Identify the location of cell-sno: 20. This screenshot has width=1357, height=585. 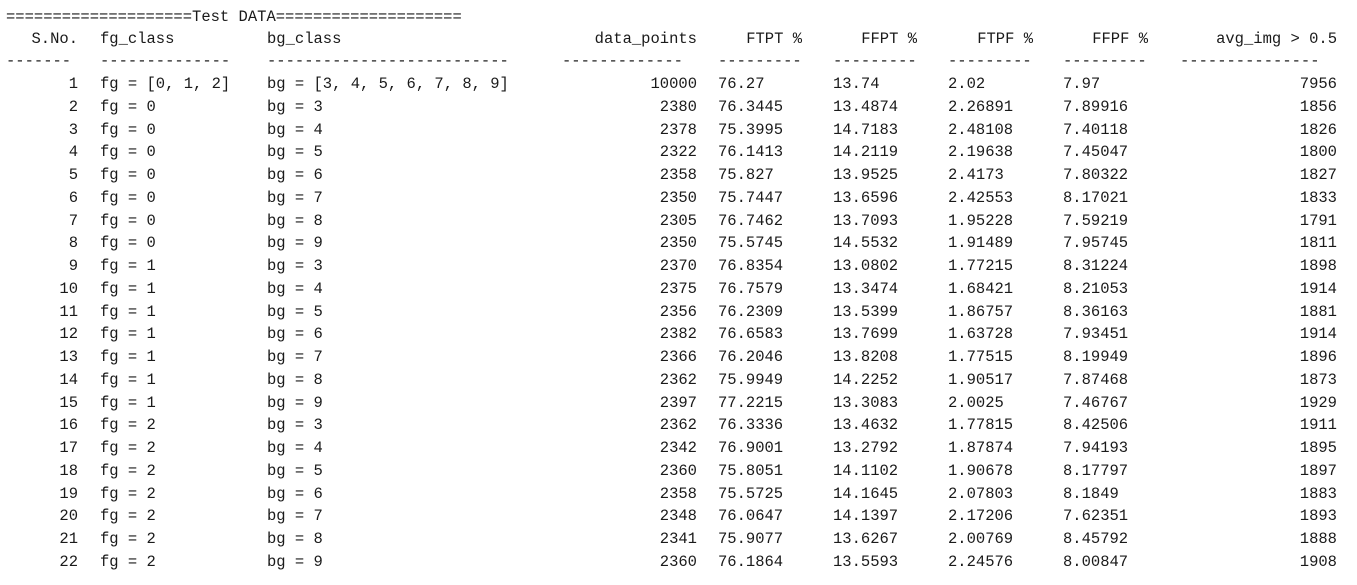
(68, 516).